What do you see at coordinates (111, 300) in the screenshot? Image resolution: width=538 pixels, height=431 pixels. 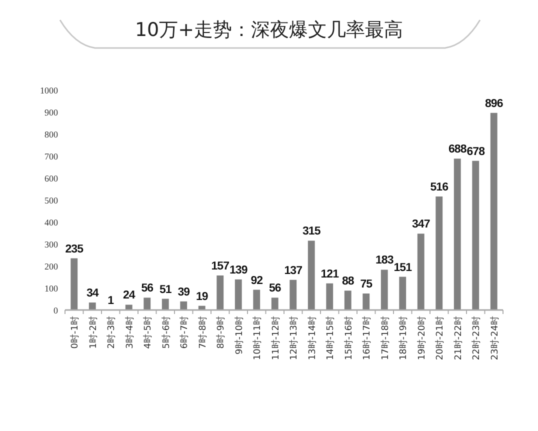 I see `data-label: 1` at bounding box center [111, 300].